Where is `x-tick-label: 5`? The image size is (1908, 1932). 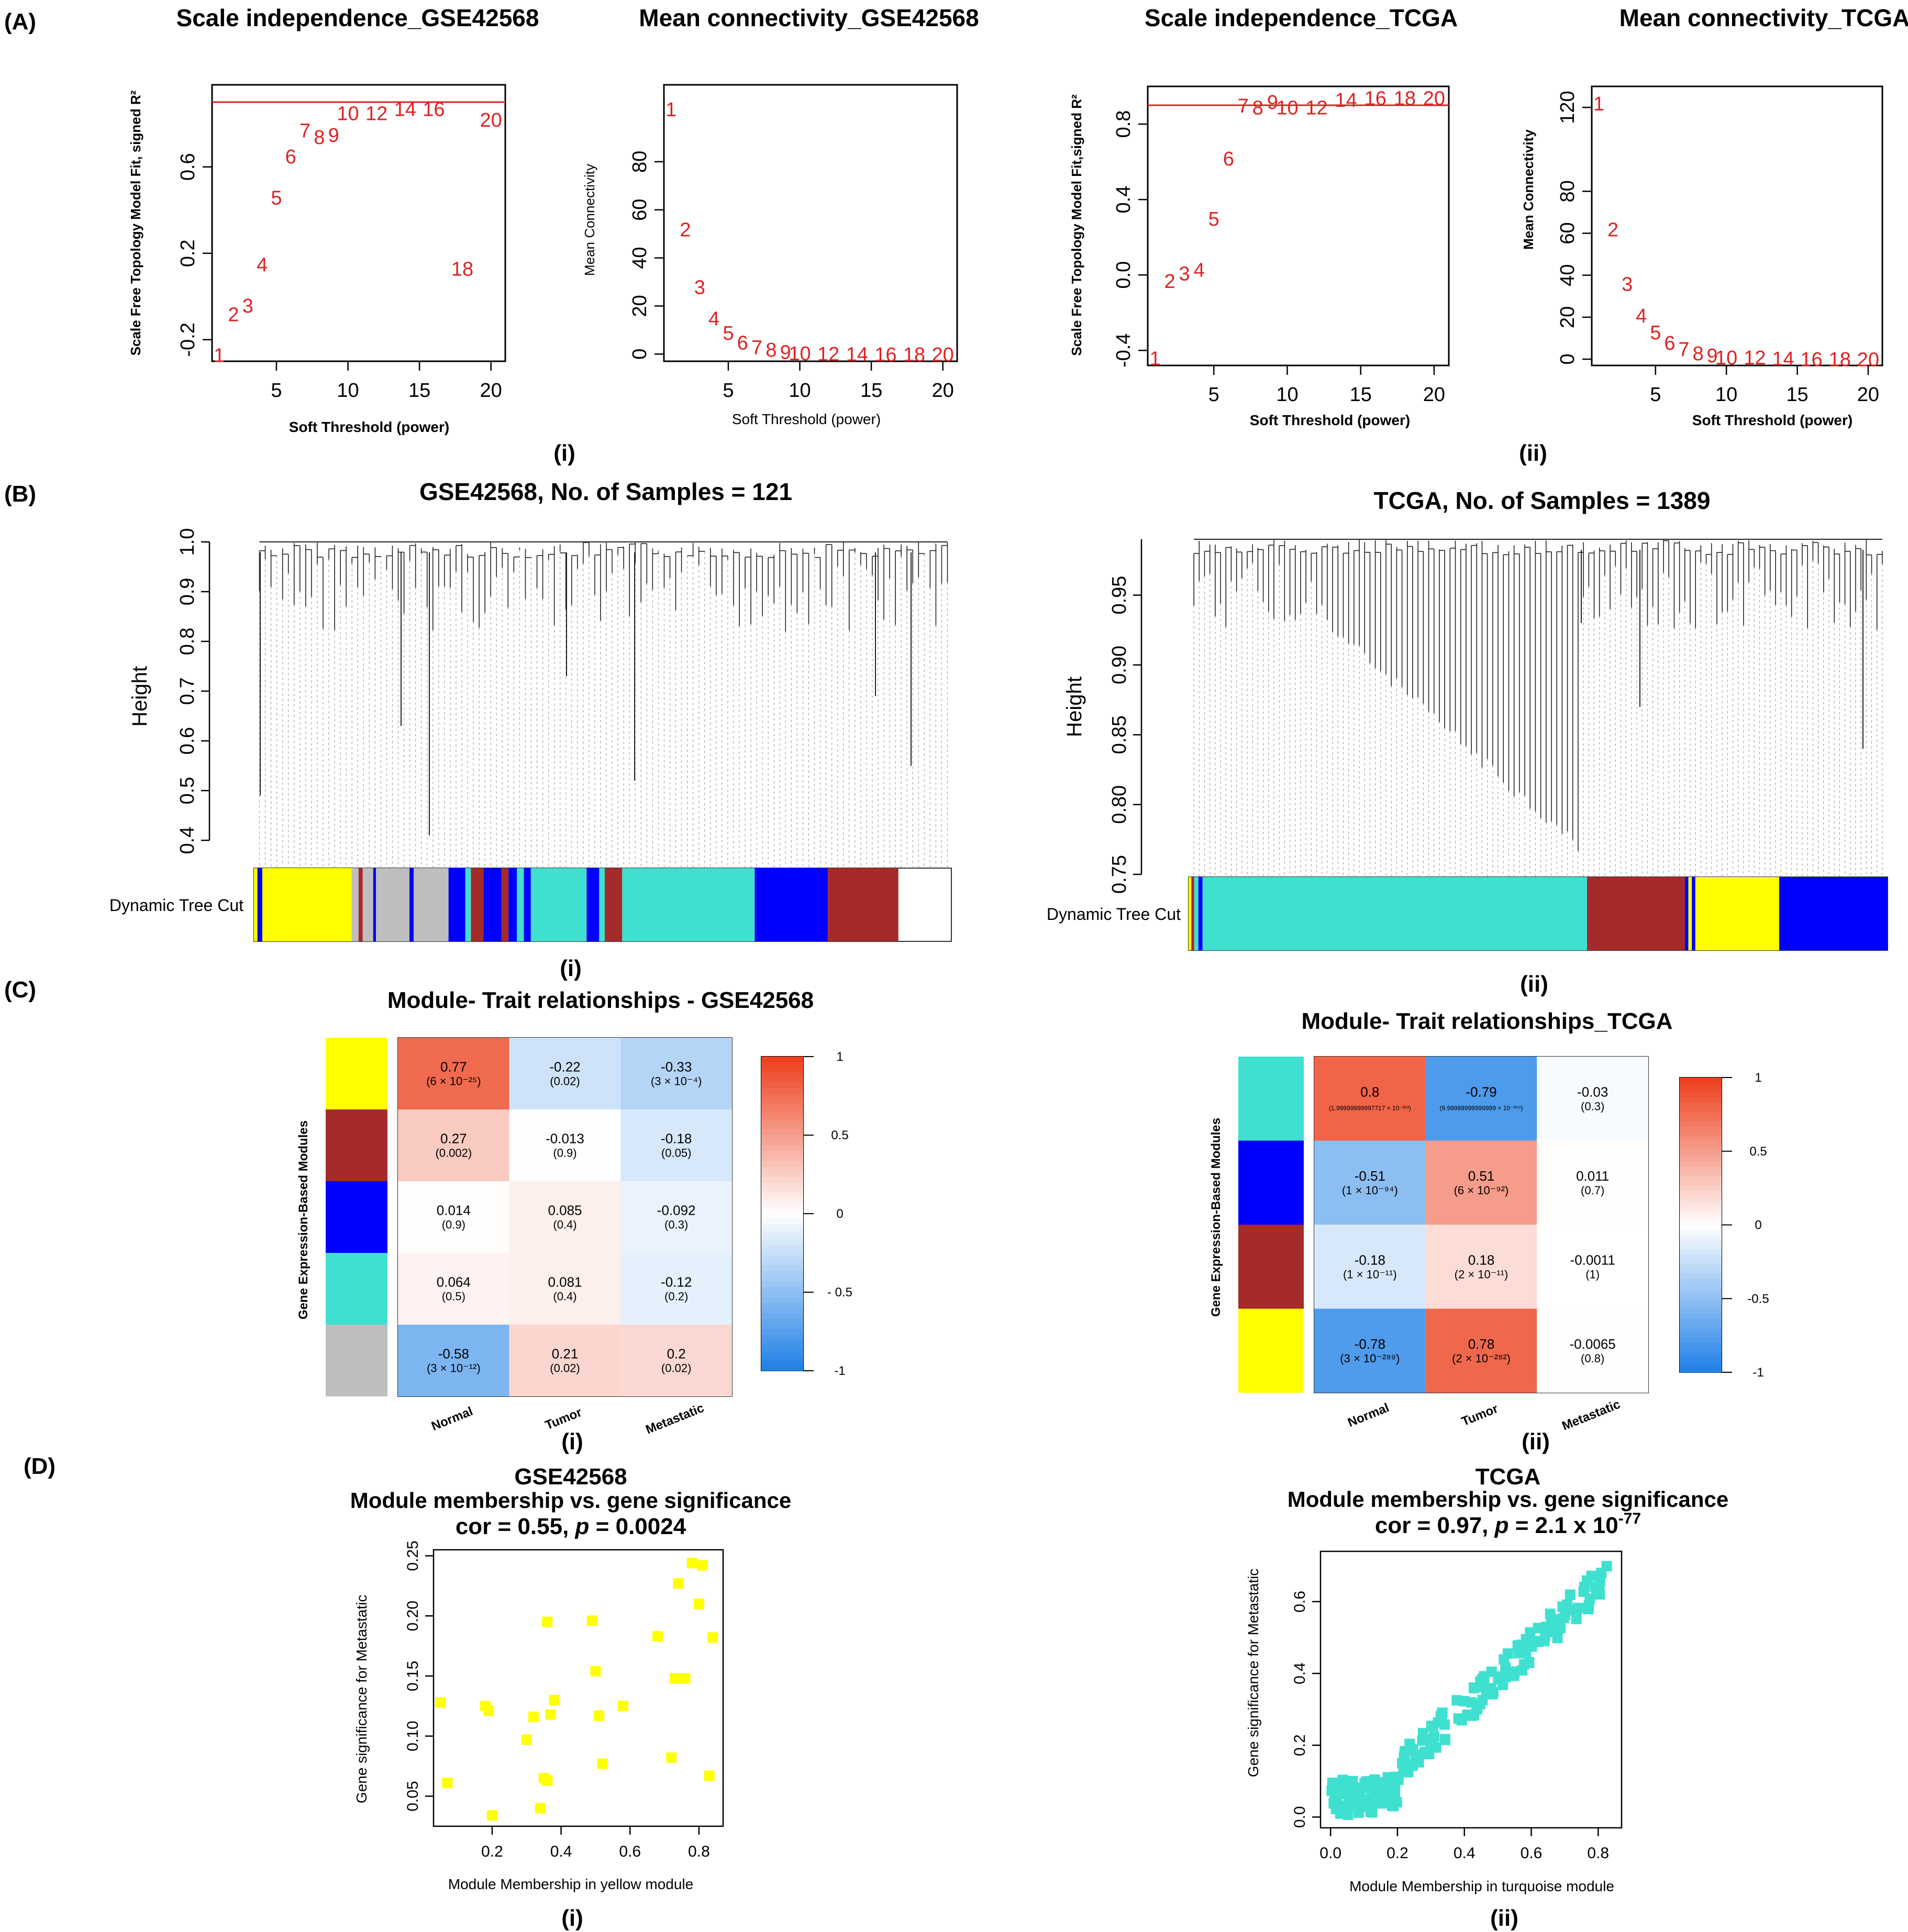 x-tick-label: 5 is located at coordinates (1655, 395).